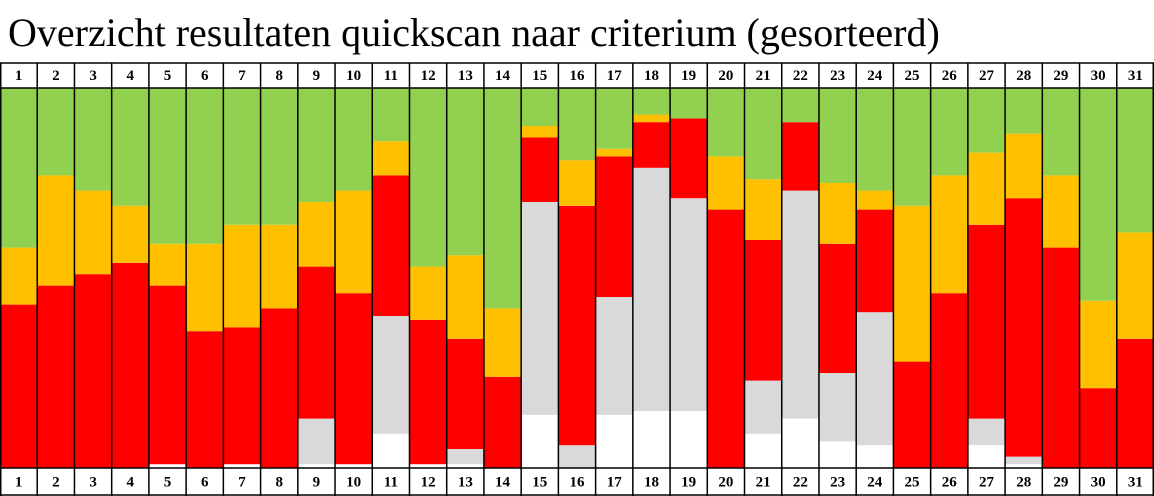 The image size is (1154, 496). What do you see at coordinates (93, 482) in the screenshot?
I see `column-label-bottom: 3` at bounding box center [93, 482].